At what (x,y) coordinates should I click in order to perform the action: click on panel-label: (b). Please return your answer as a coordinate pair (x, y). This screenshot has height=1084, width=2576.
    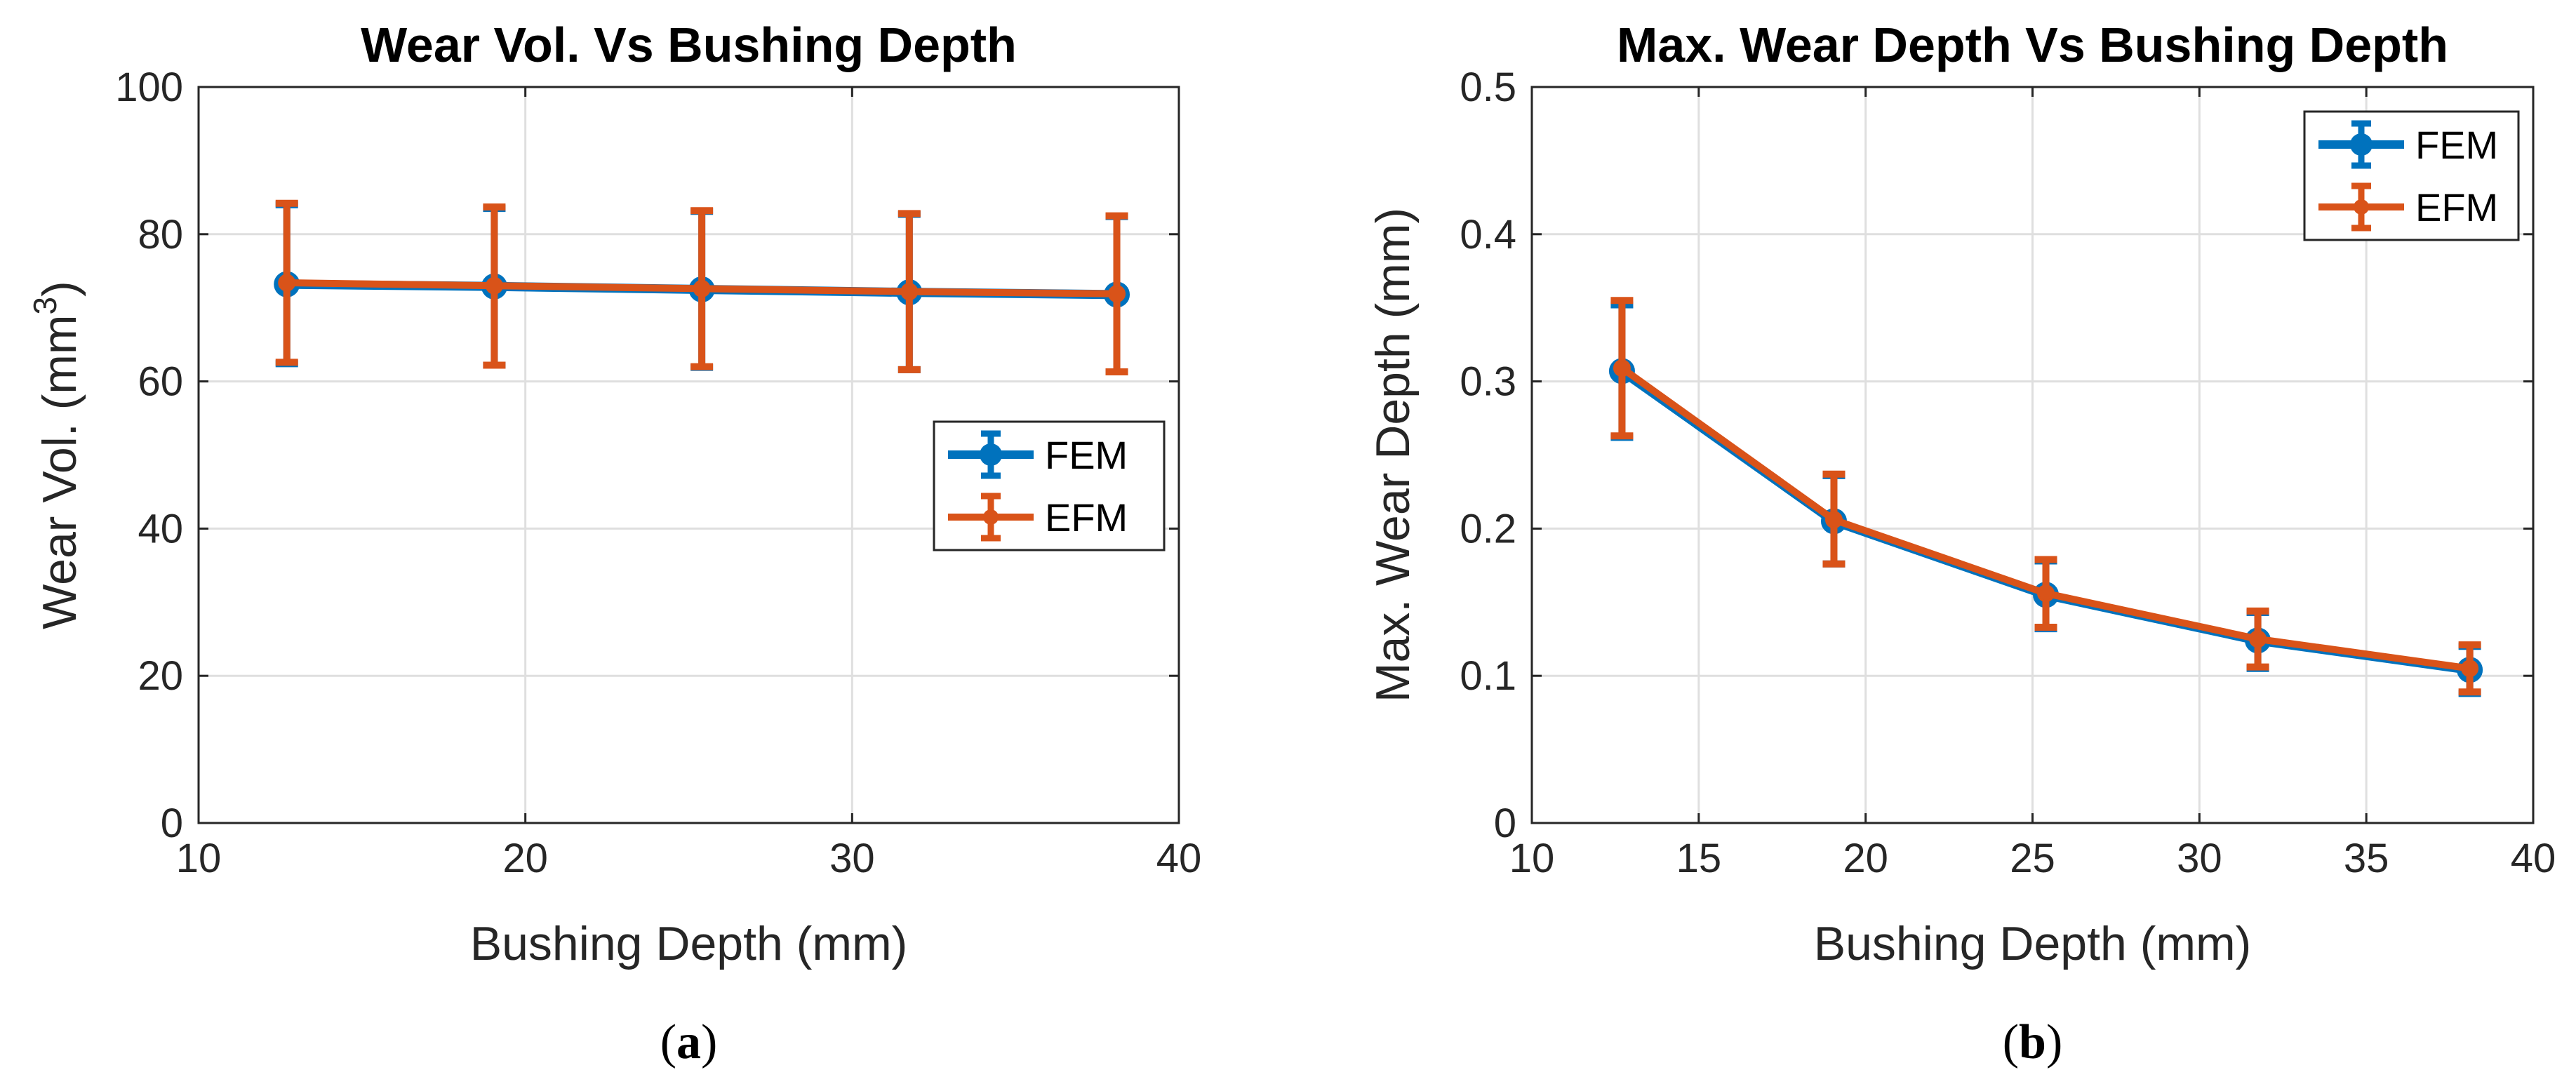
    Looking at the image, I should click on (2033, 1042).